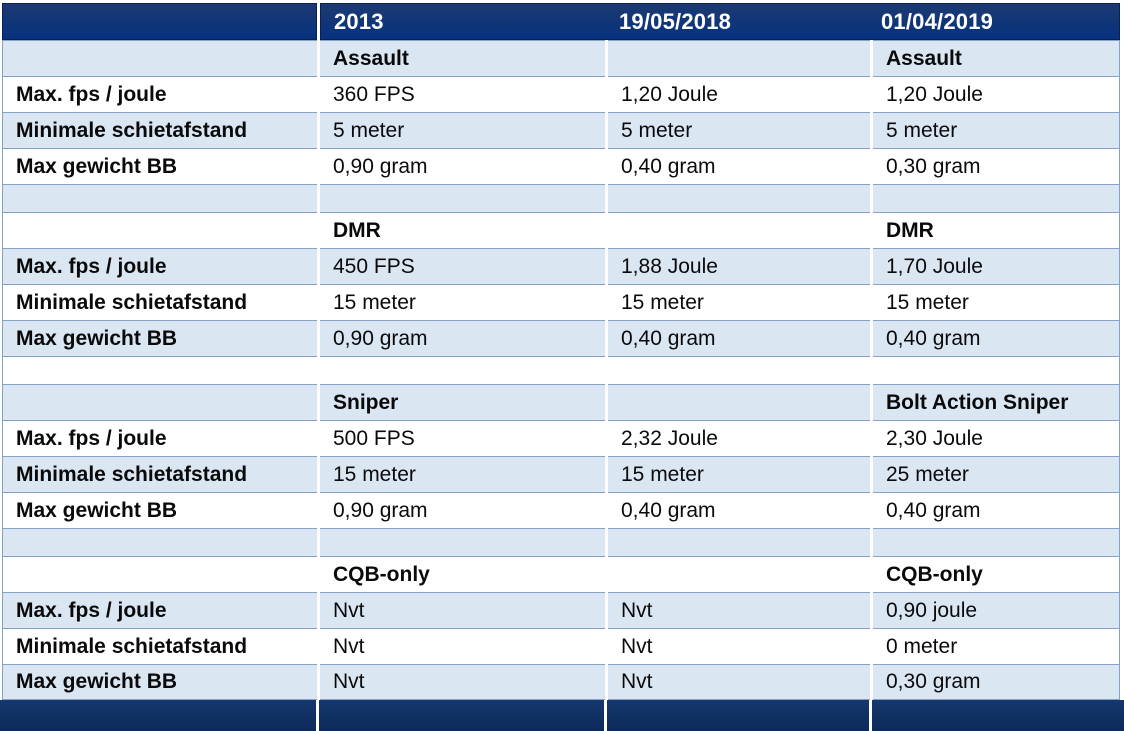 This screenshot has width=1124, height=731. I want to click on header-col-2019: 01/04/2019, so click(937, 21).